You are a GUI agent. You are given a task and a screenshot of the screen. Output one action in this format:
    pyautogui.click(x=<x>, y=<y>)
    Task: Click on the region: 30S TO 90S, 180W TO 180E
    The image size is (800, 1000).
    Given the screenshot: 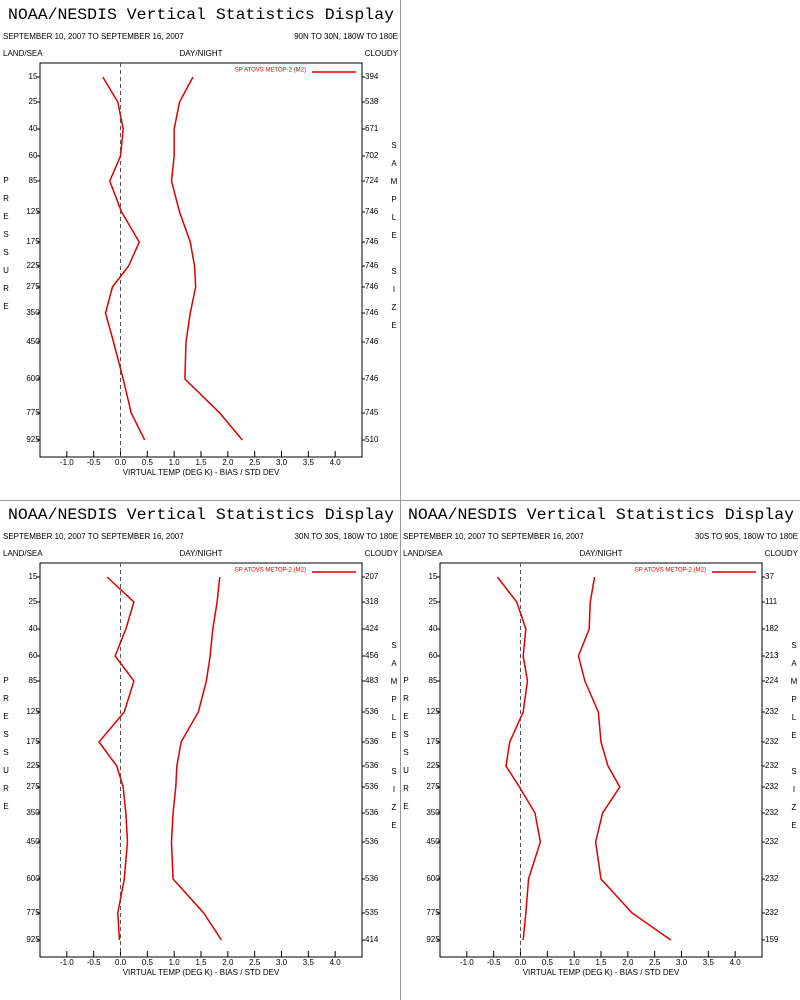 What is the action you would take?
    pyautogui.click(x=746, y=536)
    